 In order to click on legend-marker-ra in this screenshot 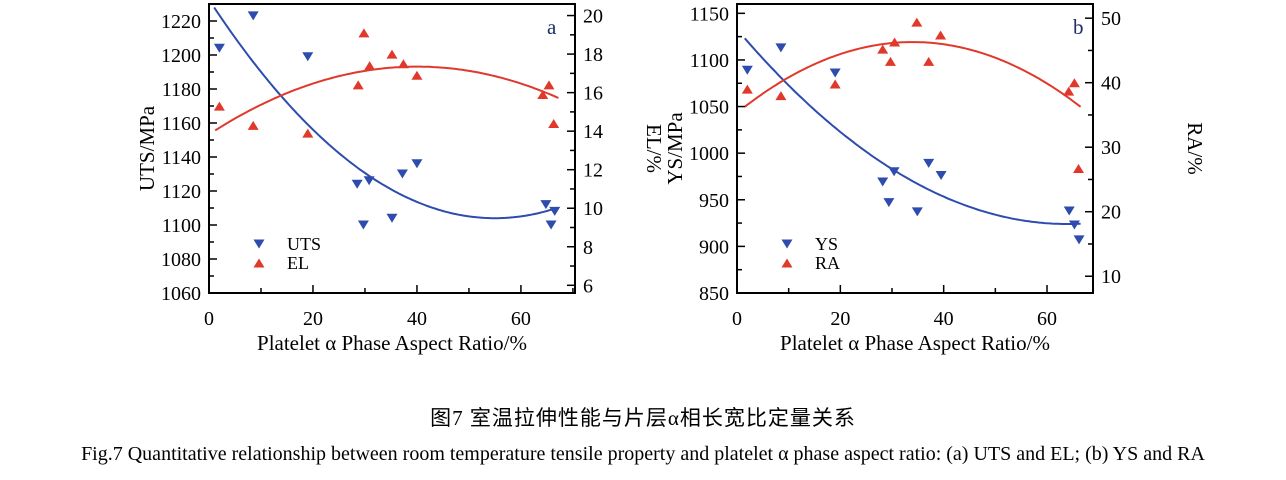, I will do `click(787, 263)`.